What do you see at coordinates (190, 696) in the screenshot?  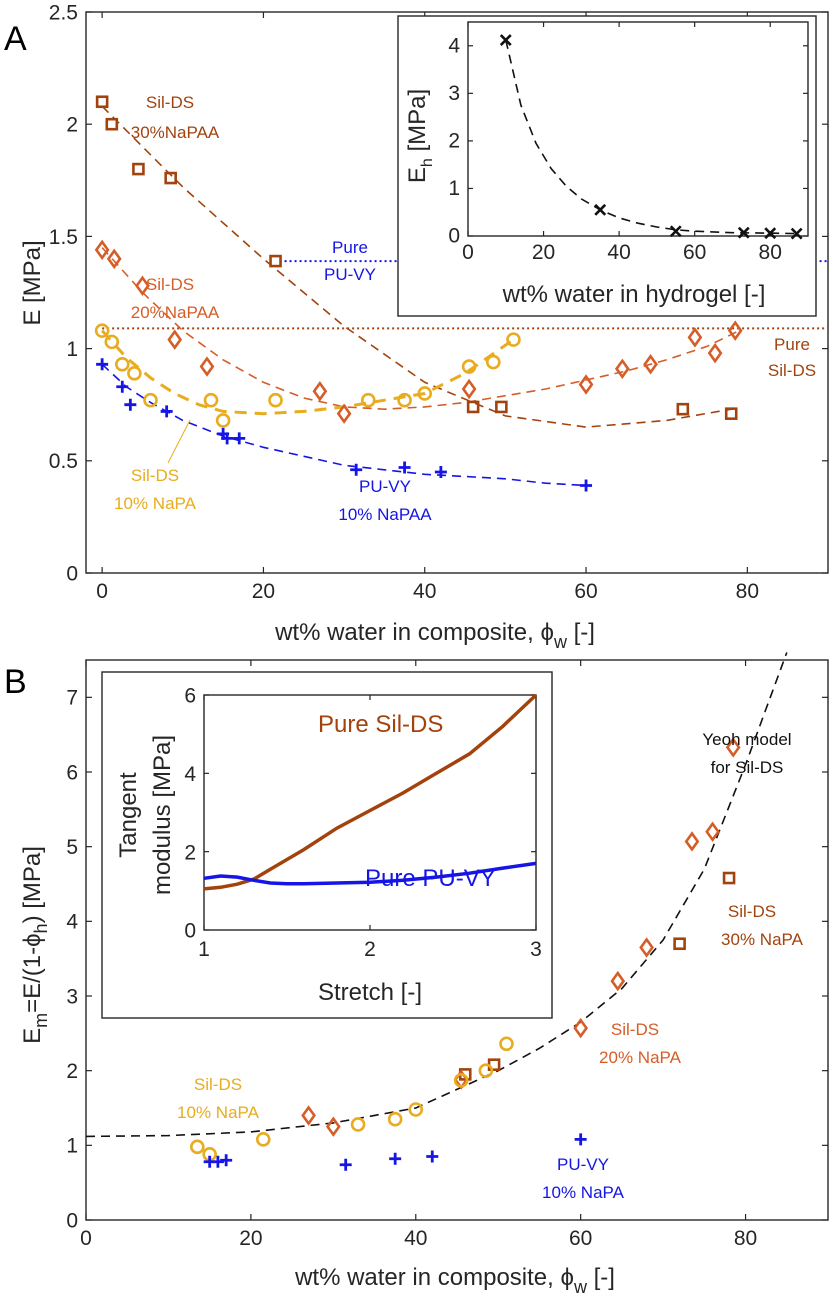 I see `panel-b-inset-y-tick-label: 6` at bounding box center [190, 696].